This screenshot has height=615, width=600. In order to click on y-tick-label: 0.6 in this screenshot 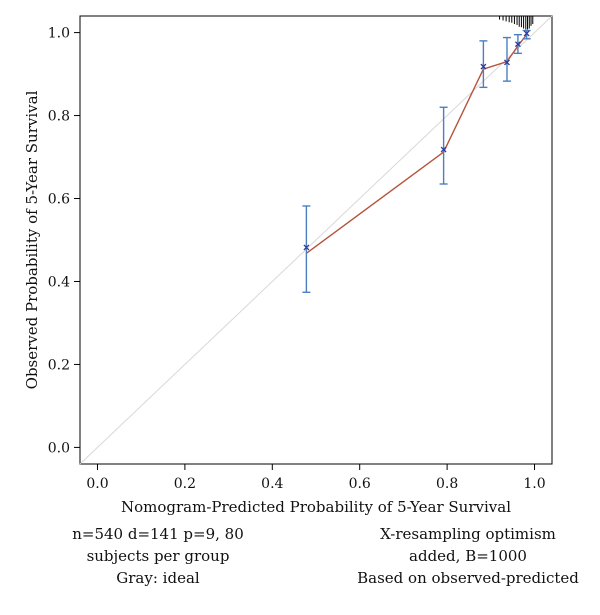, I will do `click(59, 200)`.